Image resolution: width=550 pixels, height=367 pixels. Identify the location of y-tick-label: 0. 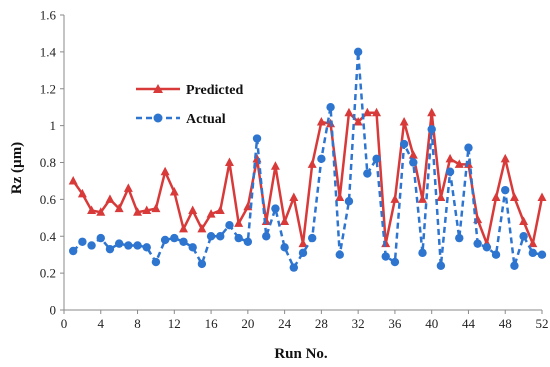
(53, 310).